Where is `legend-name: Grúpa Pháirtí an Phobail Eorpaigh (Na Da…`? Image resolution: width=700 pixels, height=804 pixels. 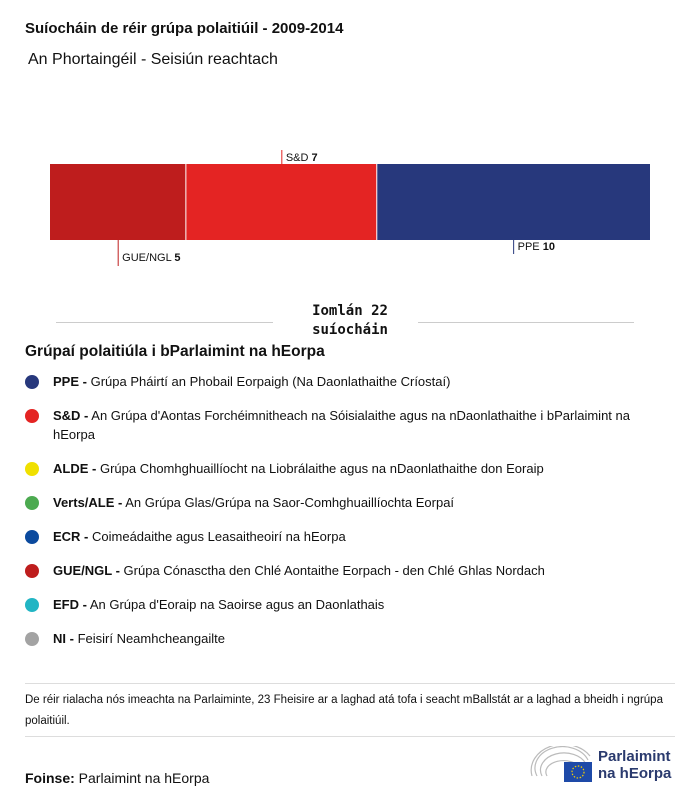 legend-name: Grúpa Pháirtí an Phobail Eorpaigh (Na Da… is located at coordinates (268, 381).